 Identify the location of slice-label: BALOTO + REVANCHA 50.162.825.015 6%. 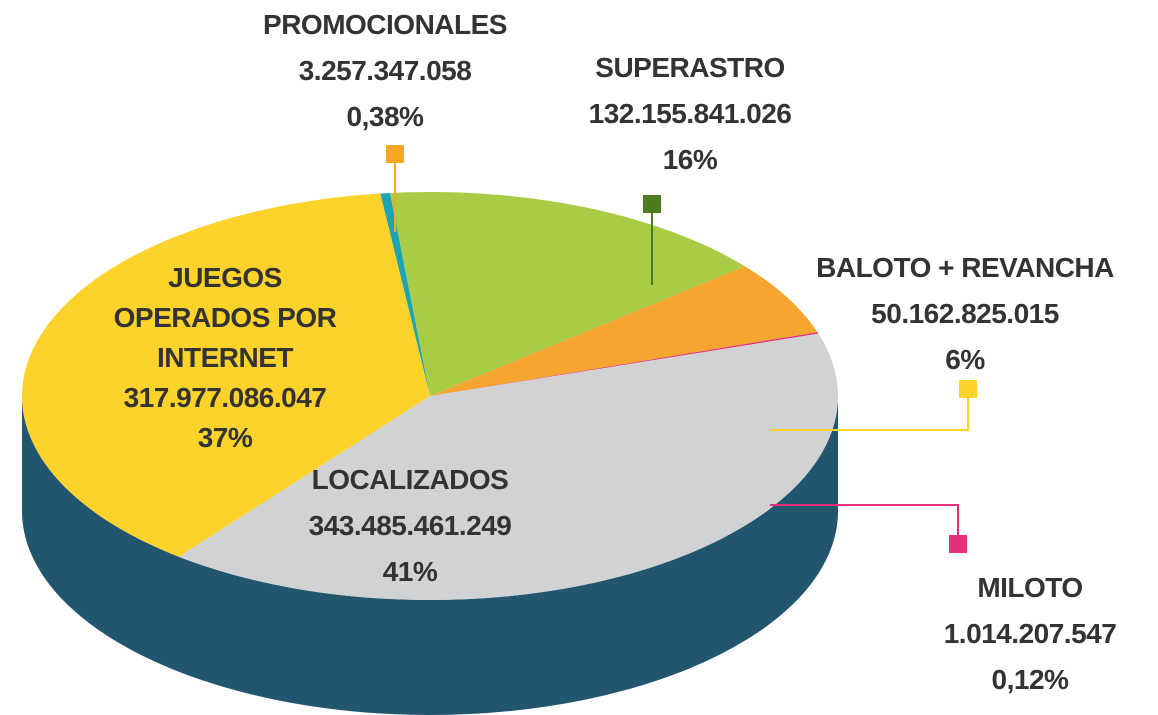
(965, 314).